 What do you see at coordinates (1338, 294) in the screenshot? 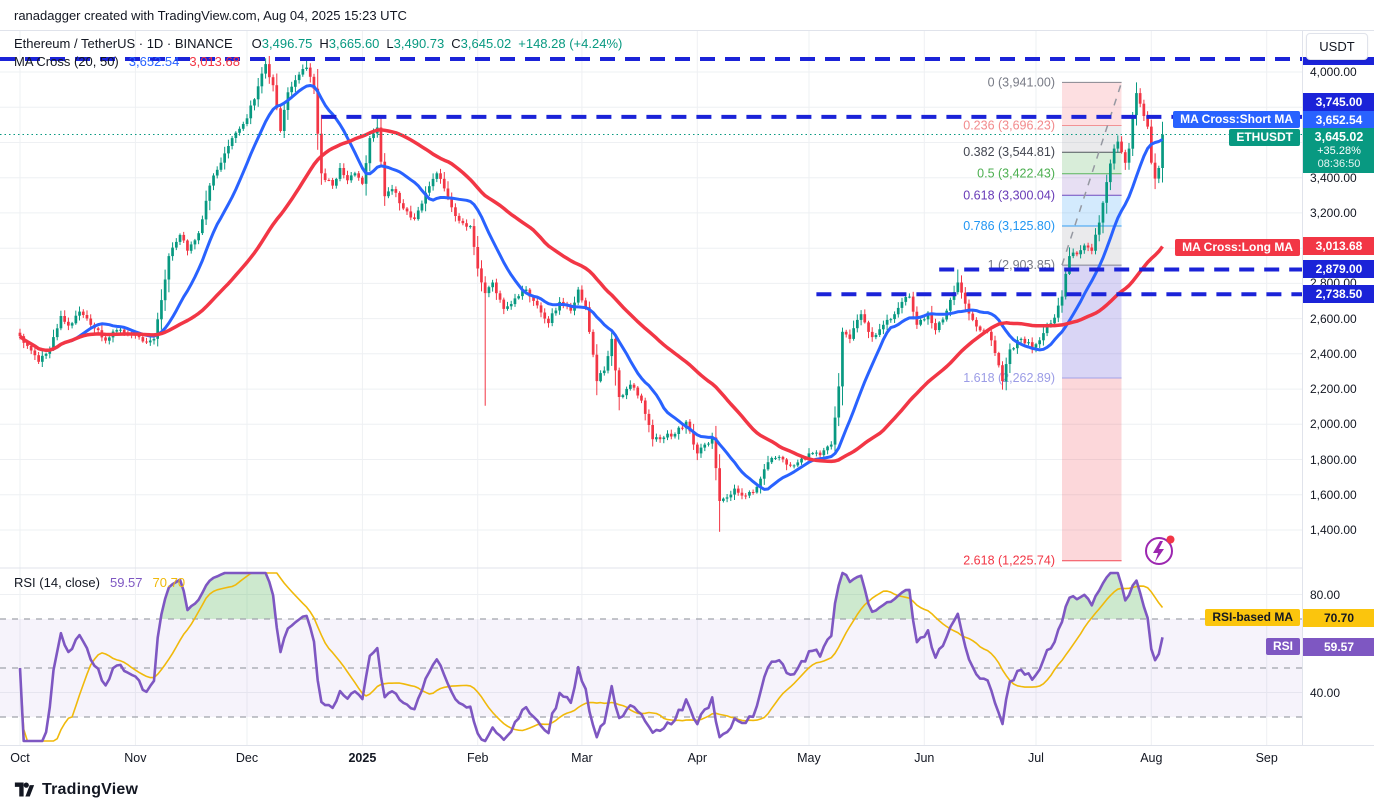
I see `price-badge-sup-2738: 2,738.50` at bounding box center [1338, 294].